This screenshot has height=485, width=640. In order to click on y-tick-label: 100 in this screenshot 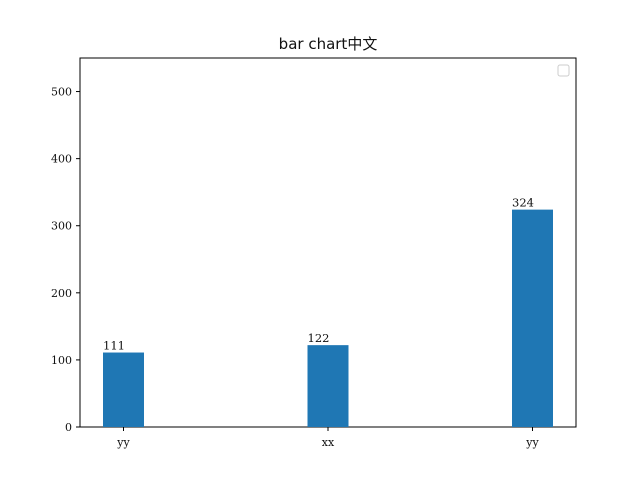, I will do `click(61, 360)`.